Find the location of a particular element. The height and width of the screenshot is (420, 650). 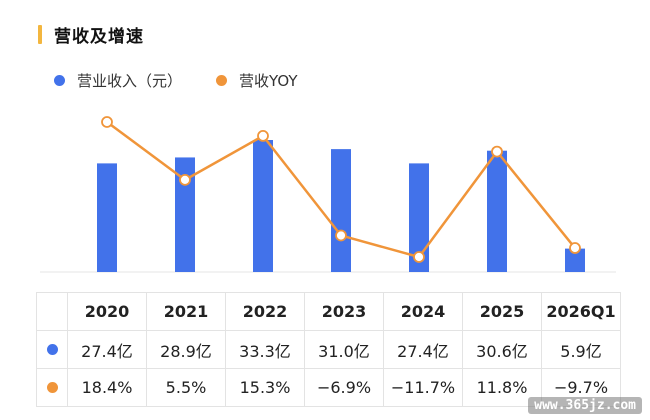

chart-title: 营收及增速 is located at coordinates (99, 36).